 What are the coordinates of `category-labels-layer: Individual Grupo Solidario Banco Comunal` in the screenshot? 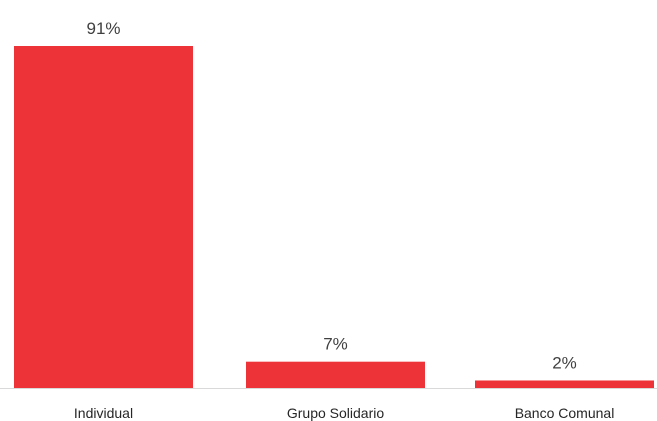 It's located at (344, 413).